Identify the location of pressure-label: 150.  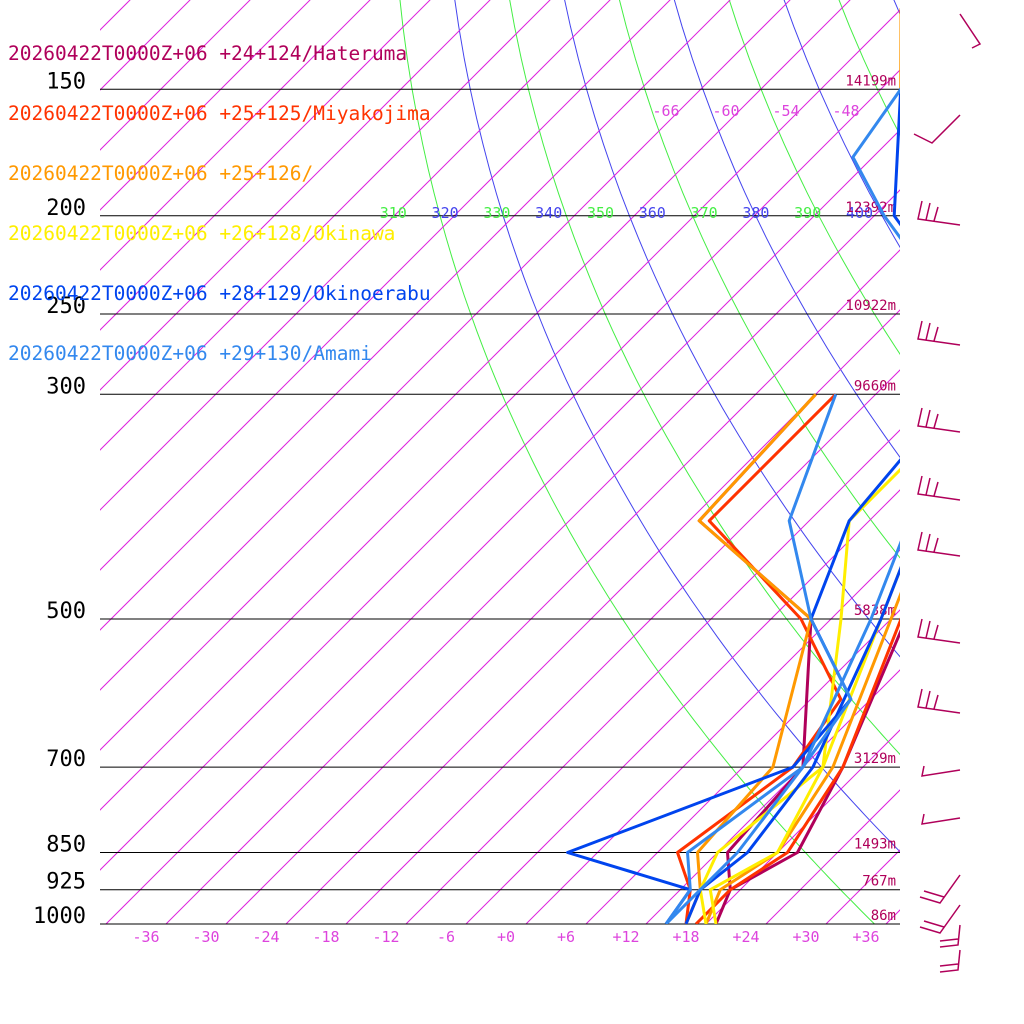
(66, 81).